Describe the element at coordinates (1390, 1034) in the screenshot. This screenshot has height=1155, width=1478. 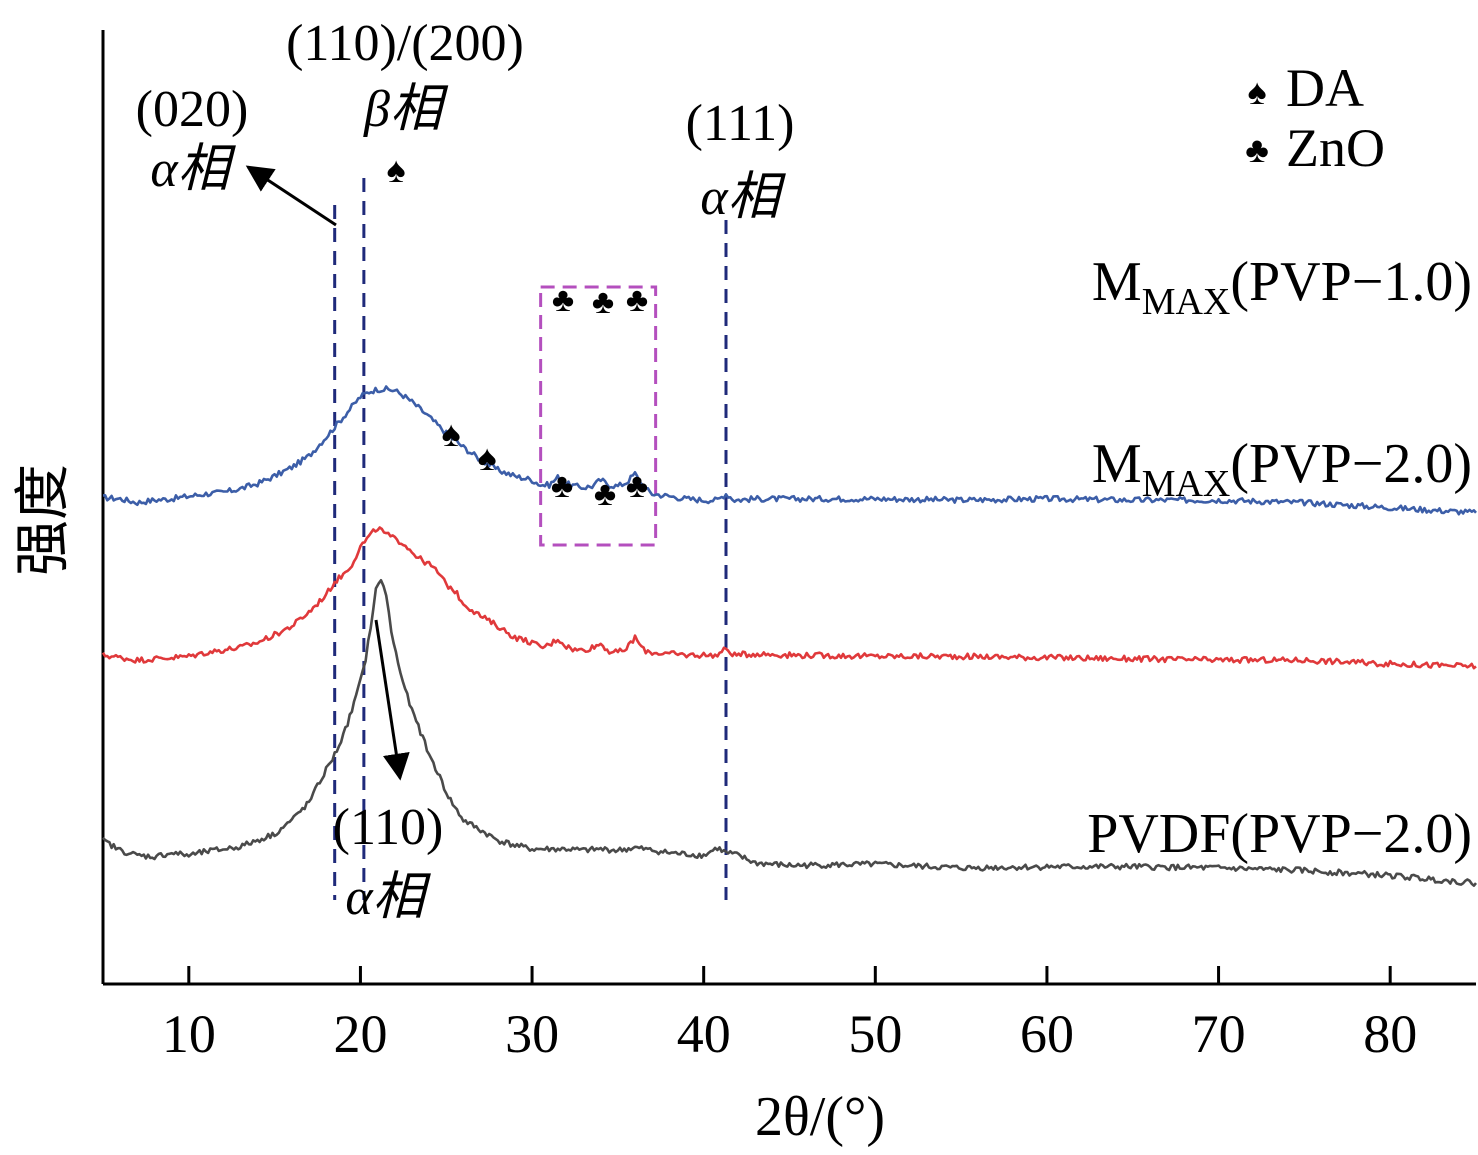
I see `x-tick-label-80: 80` at that location.